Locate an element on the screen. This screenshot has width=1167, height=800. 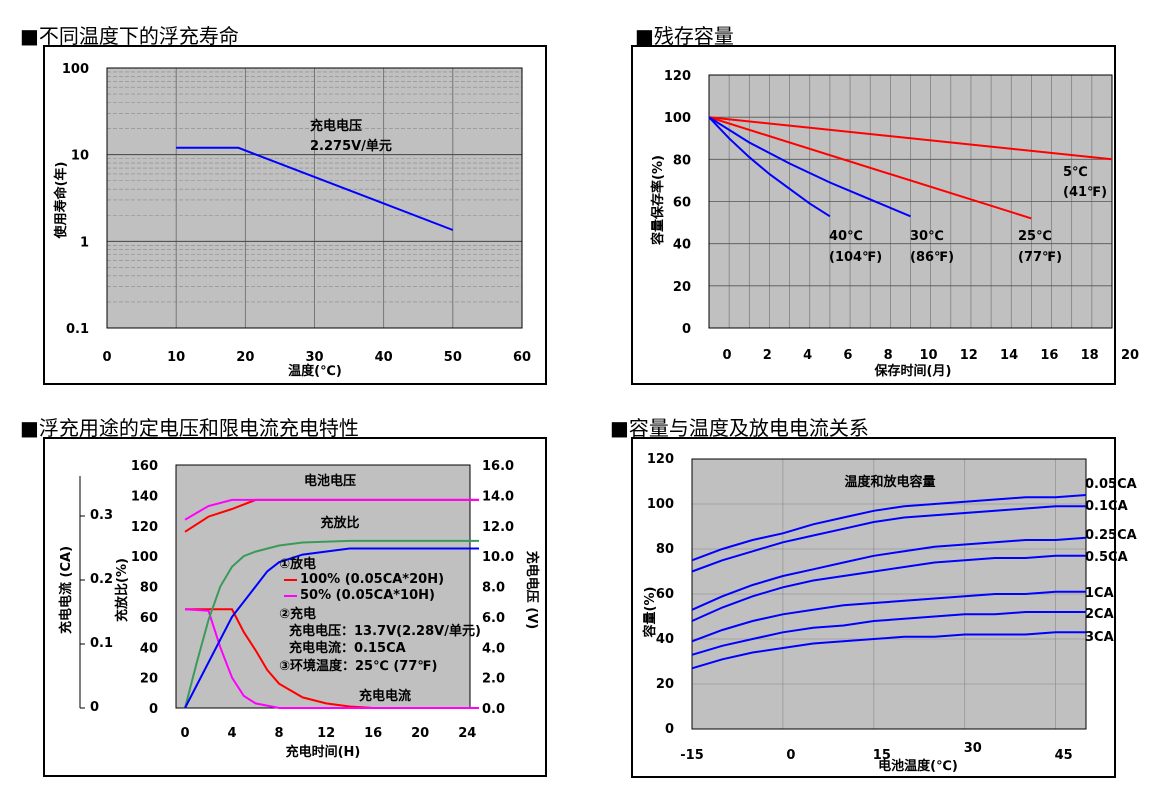
series-label: 0.25CA is located at coordinates (1111, 535).